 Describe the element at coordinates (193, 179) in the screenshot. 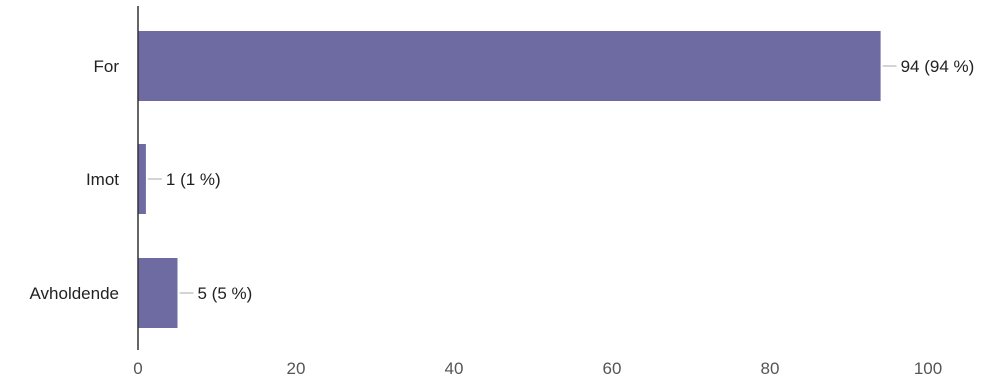

I see `data-label-imot: 1 (1 %)` at that location.